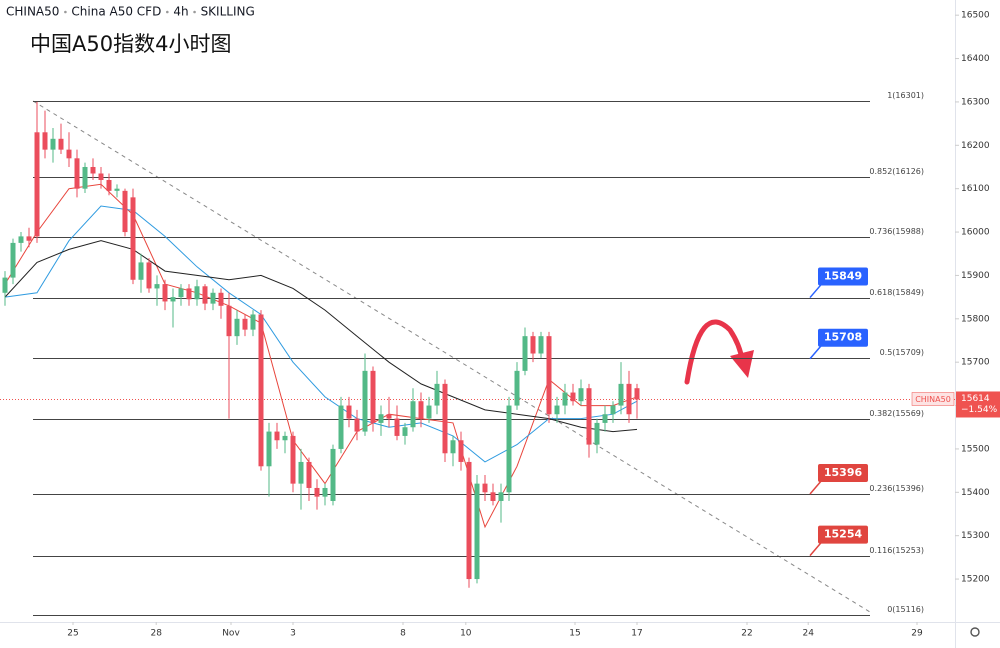  What do you see at coordinates (228, 12) in the screenshot?
I see `header-item: SKILLING` at bounding box center [228, 12].